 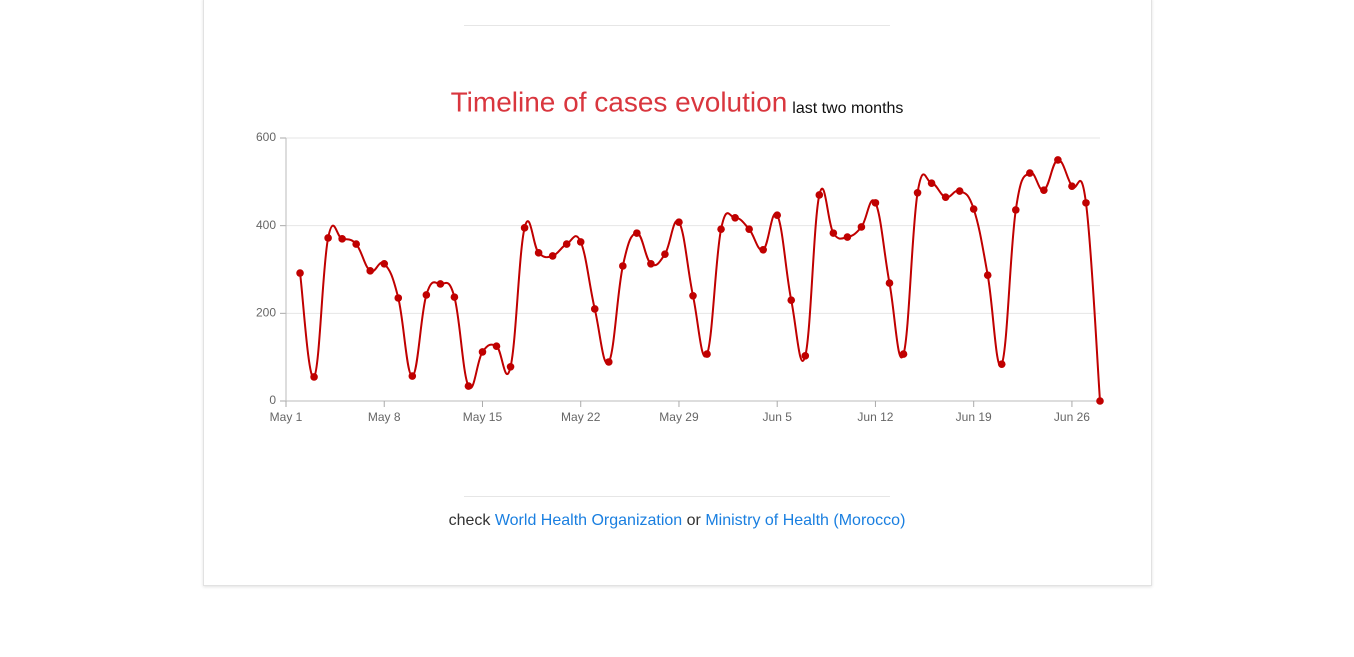 What do you see at coordinates (266, 313) in the screenshot?
I see `y-tick-label: 200` at bounding box center [266, 313].